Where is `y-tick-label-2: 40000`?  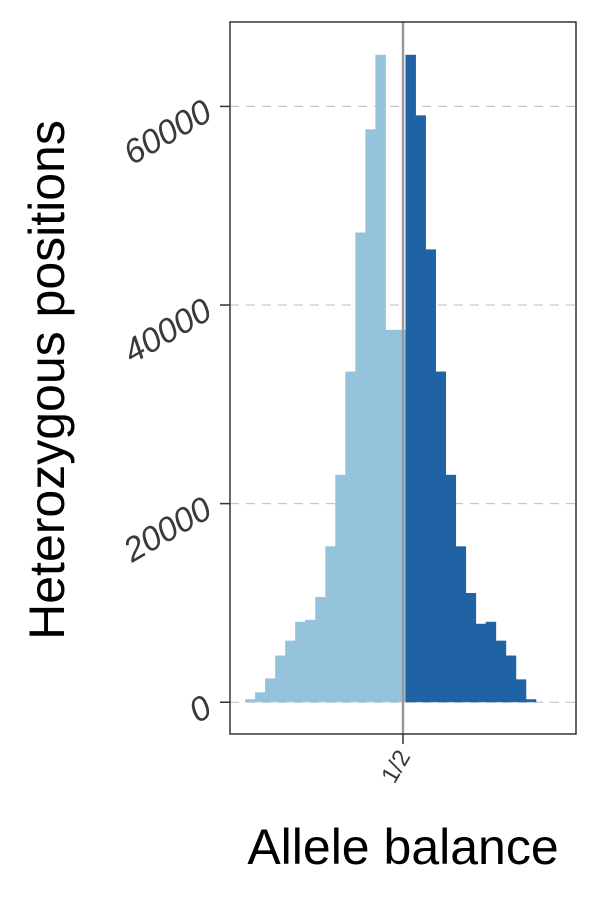 y-tick-label-2: 40000 is located at coordinates (167, 331).